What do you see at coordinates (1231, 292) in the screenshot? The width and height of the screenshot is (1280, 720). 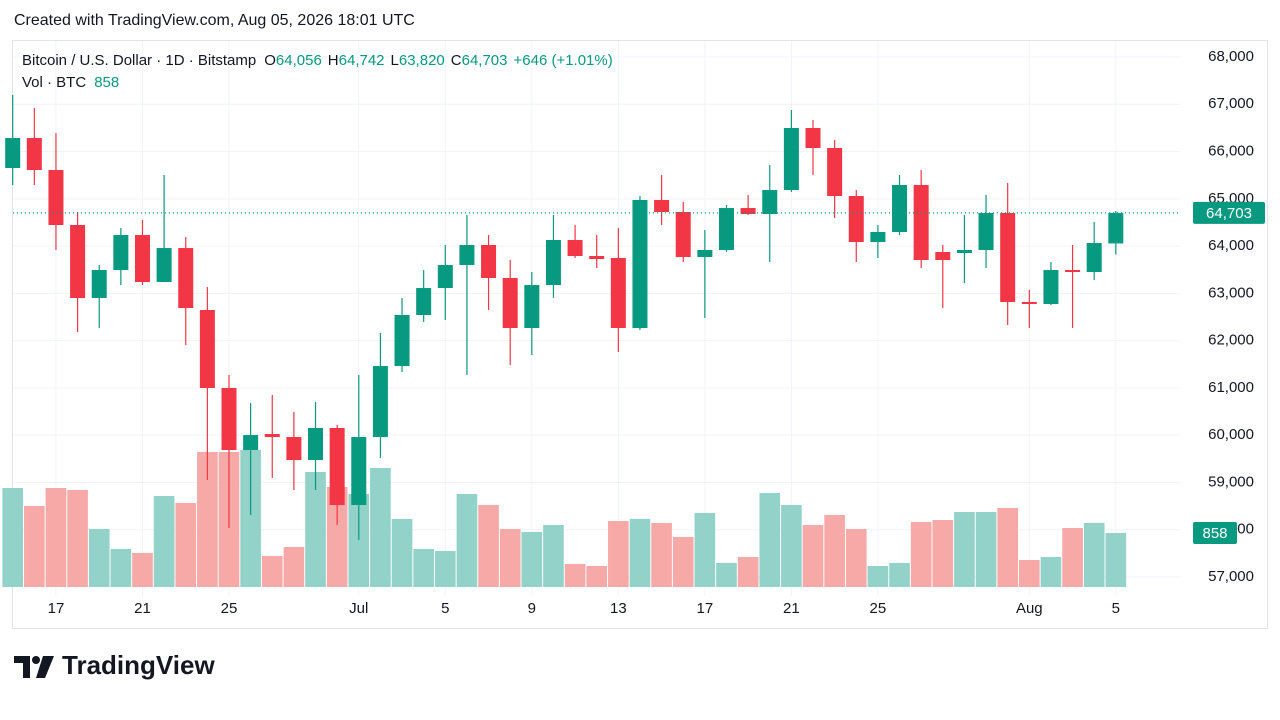 I see `y-tick-label: 63,000` at bounding box center [1231, 292].